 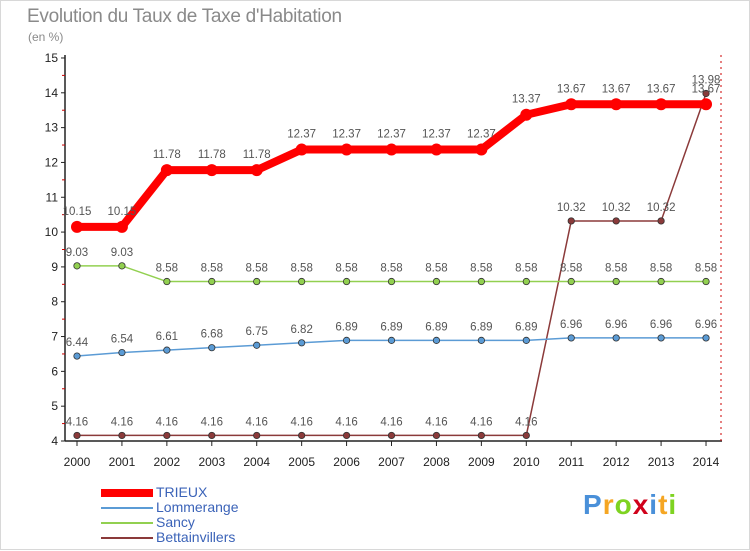 I want to click on proxiti-logo: Proxiti, so click(x=630, y=505).